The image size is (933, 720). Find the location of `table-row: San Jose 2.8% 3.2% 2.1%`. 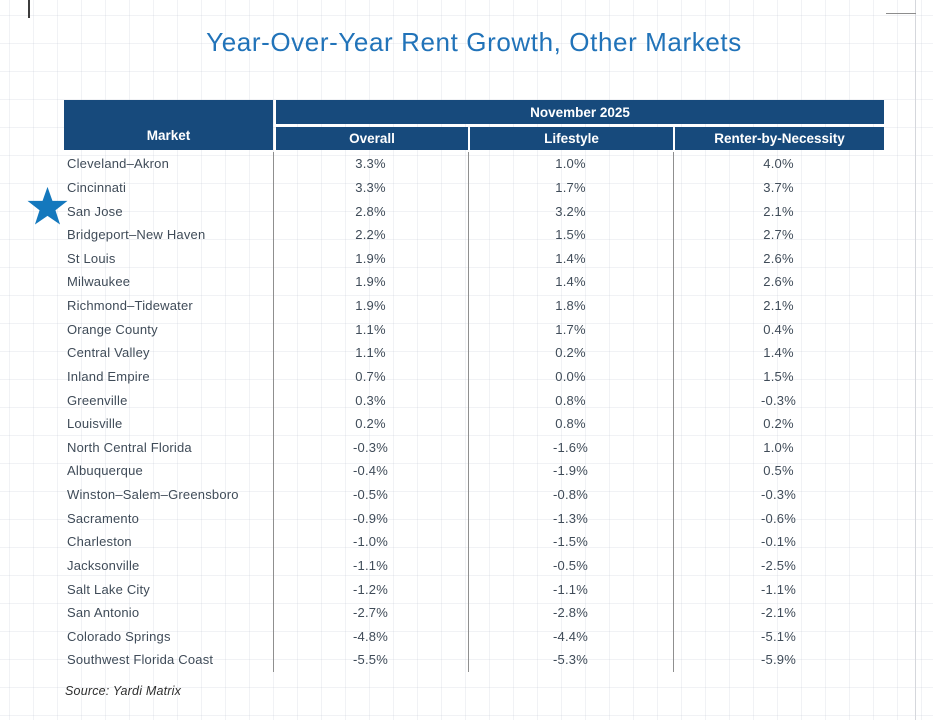

table-row: San Jose 2.8% 3.2% 2.1% is located at coordinates (474, 211).